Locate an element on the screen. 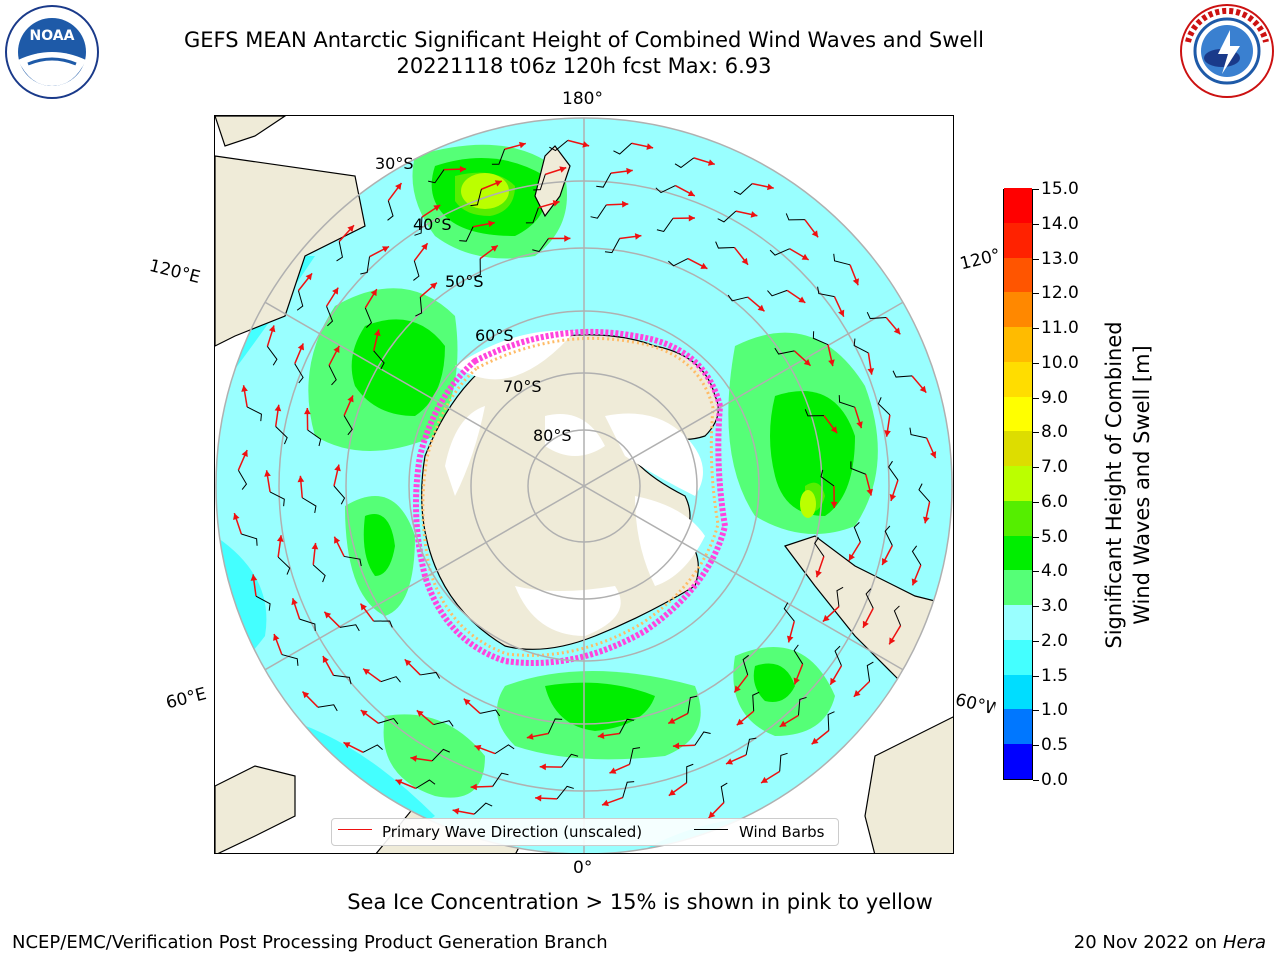  legend-barb-label: Wind Barbs is located at coordinates (782, 832).